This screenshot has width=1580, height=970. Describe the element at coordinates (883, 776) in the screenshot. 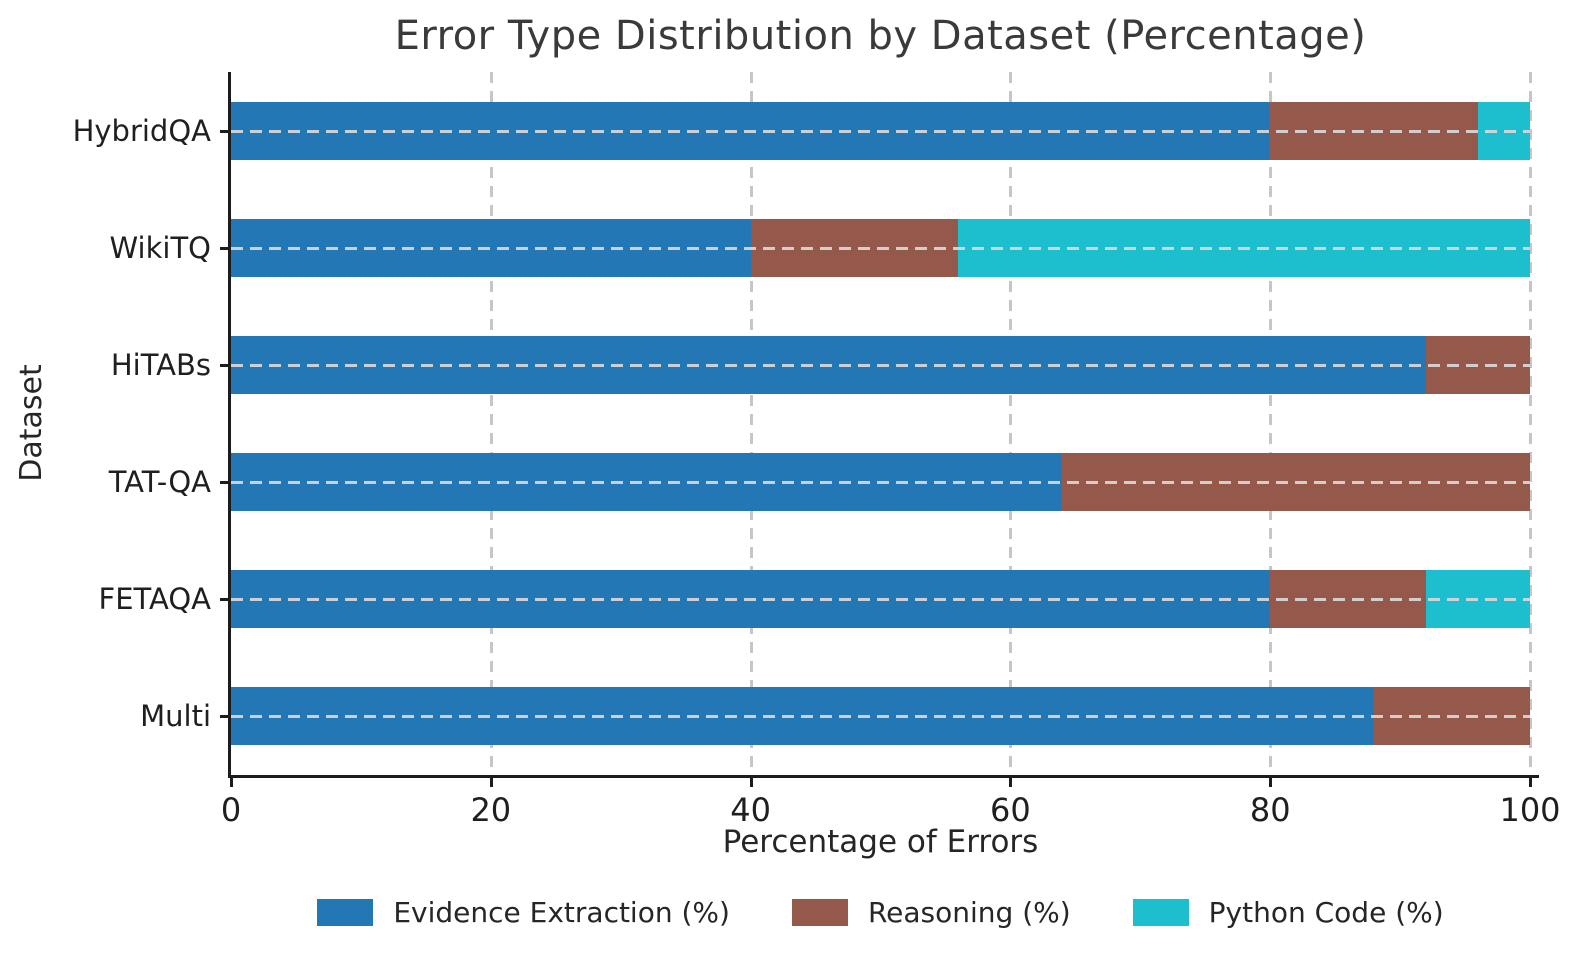

I see `x-axis-spine` at that location.